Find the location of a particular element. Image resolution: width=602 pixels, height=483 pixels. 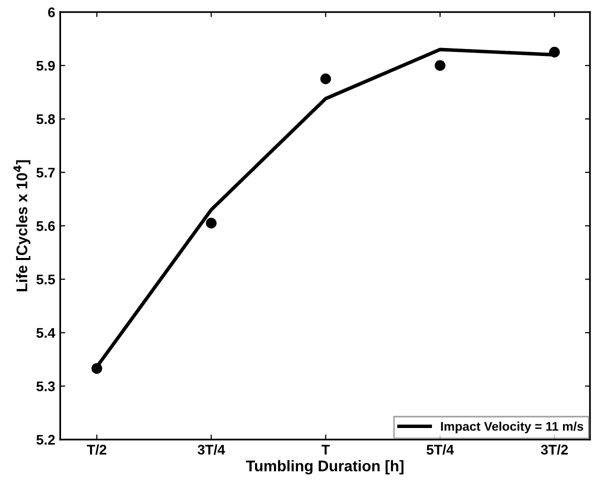

y-tick-label: 5.2 is located at coordinates (45, 439).